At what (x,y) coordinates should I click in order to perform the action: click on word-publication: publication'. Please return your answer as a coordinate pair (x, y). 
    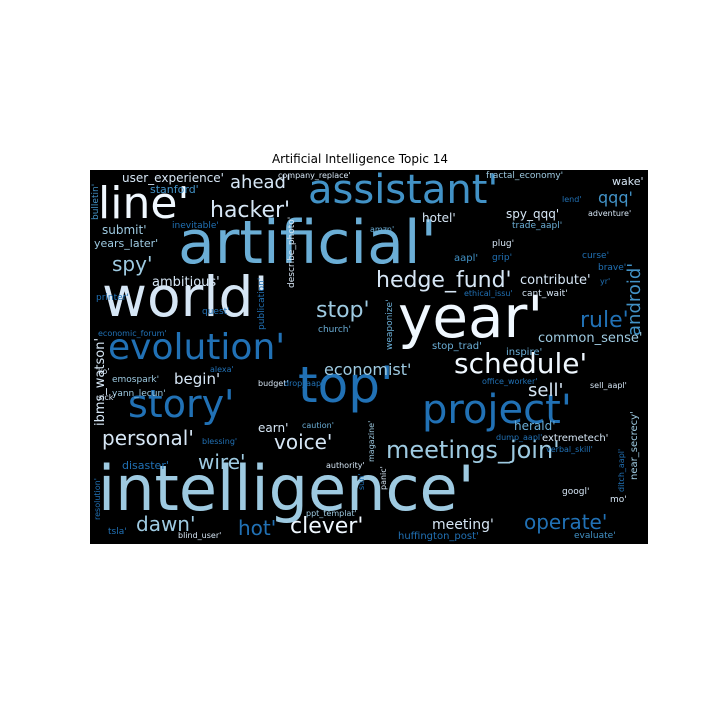
    Looking at the image, I should click on (262, 303).